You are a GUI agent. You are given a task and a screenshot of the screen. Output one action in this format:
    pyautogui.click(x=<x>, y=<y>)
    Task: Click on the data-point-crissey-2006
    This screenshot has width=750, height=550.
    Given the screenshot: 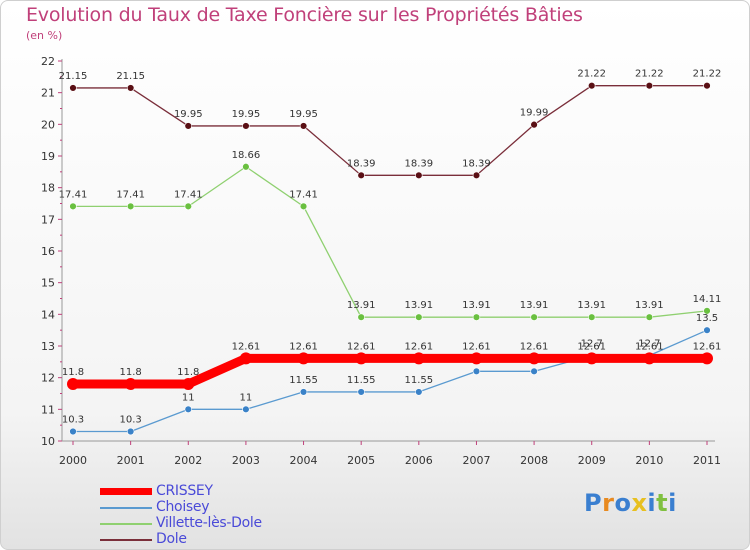 What is the action you would take?
    pyautogui.click(x=418, y=358)
    